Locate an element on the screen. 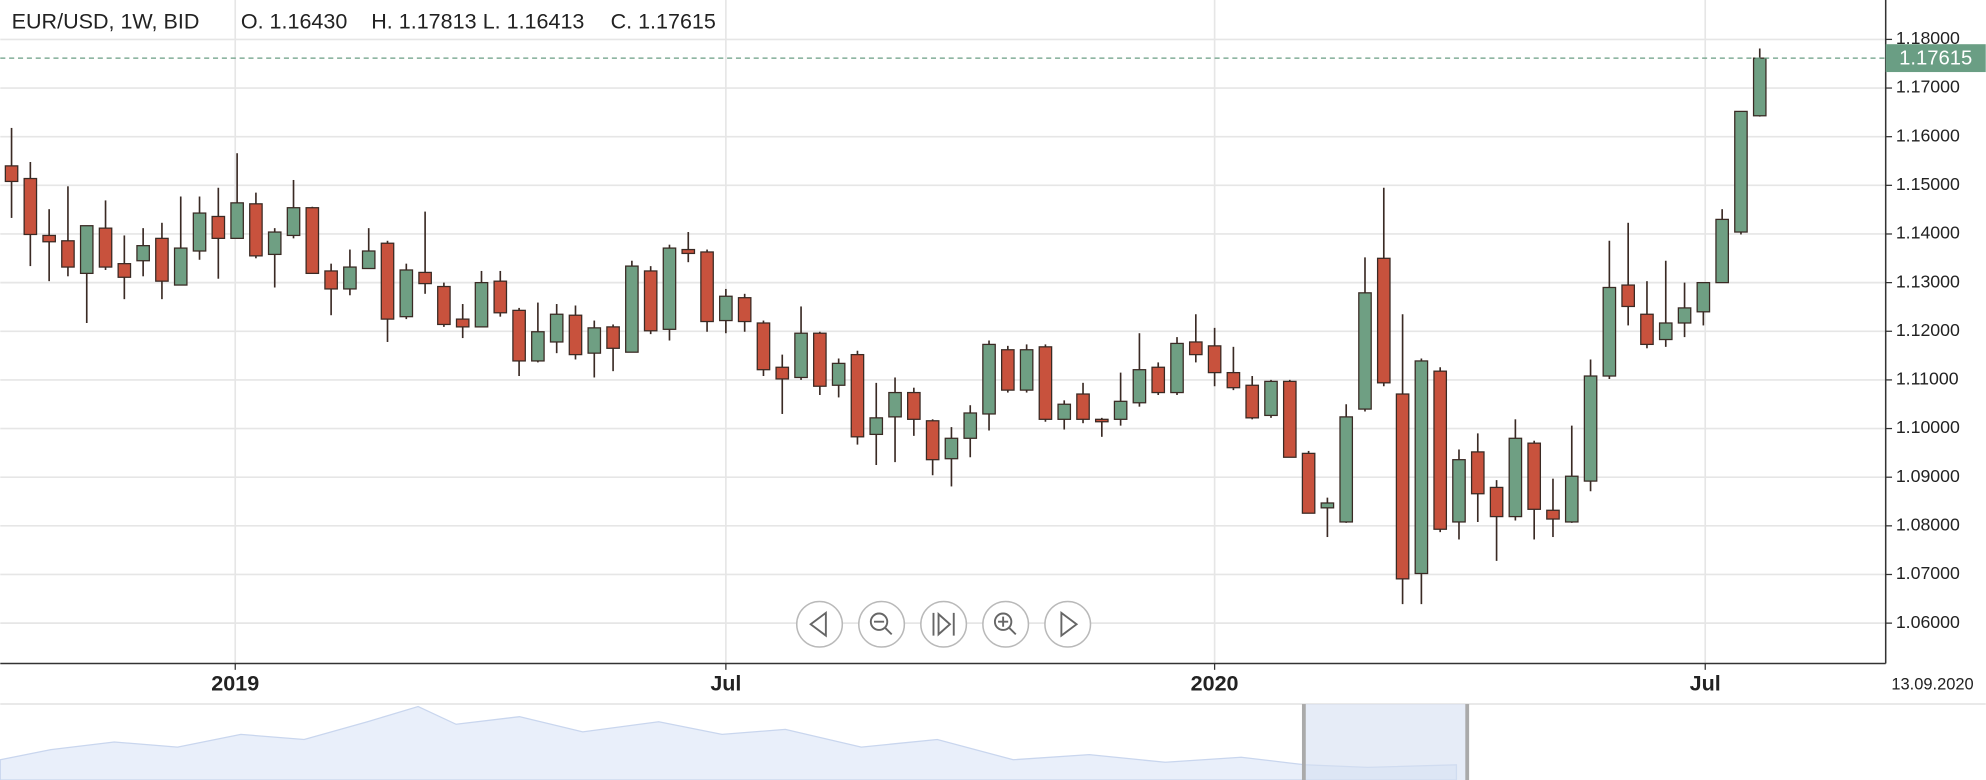 The image size is (1986, 780). ohlc-low: L. 1.16413 is located at coordinates (534, 21).